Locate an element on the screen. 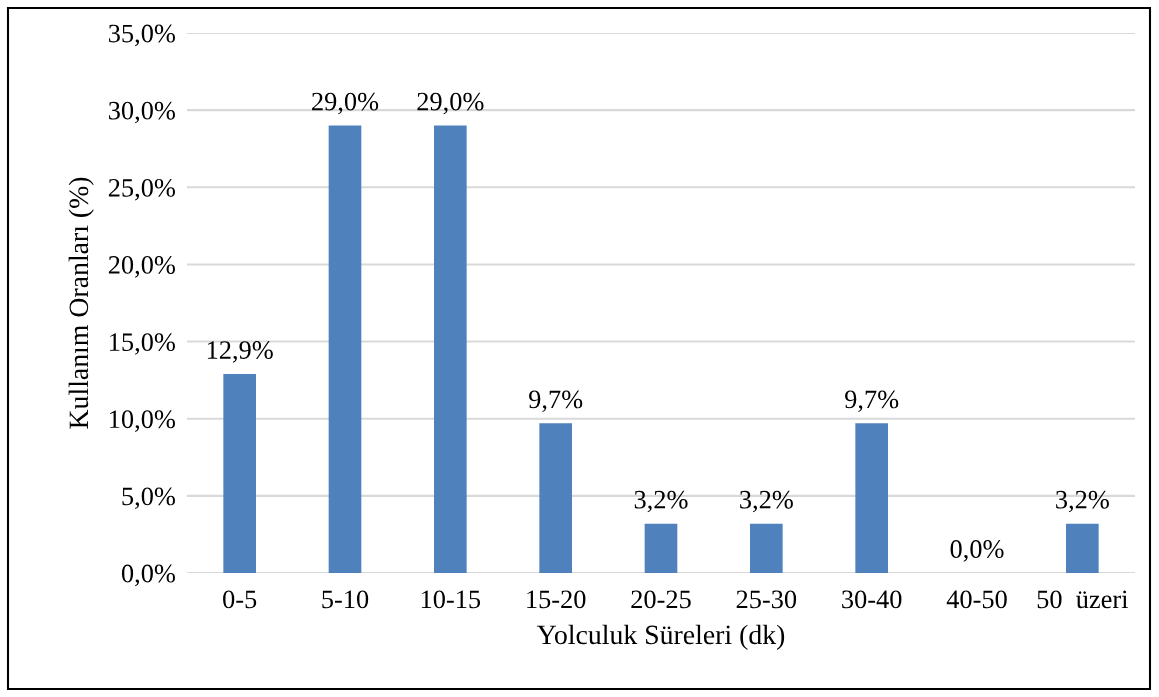 The height and width of the screenshot is (697, 1159). x-tick-label: 10-15 is located at coordinates (451, 599).